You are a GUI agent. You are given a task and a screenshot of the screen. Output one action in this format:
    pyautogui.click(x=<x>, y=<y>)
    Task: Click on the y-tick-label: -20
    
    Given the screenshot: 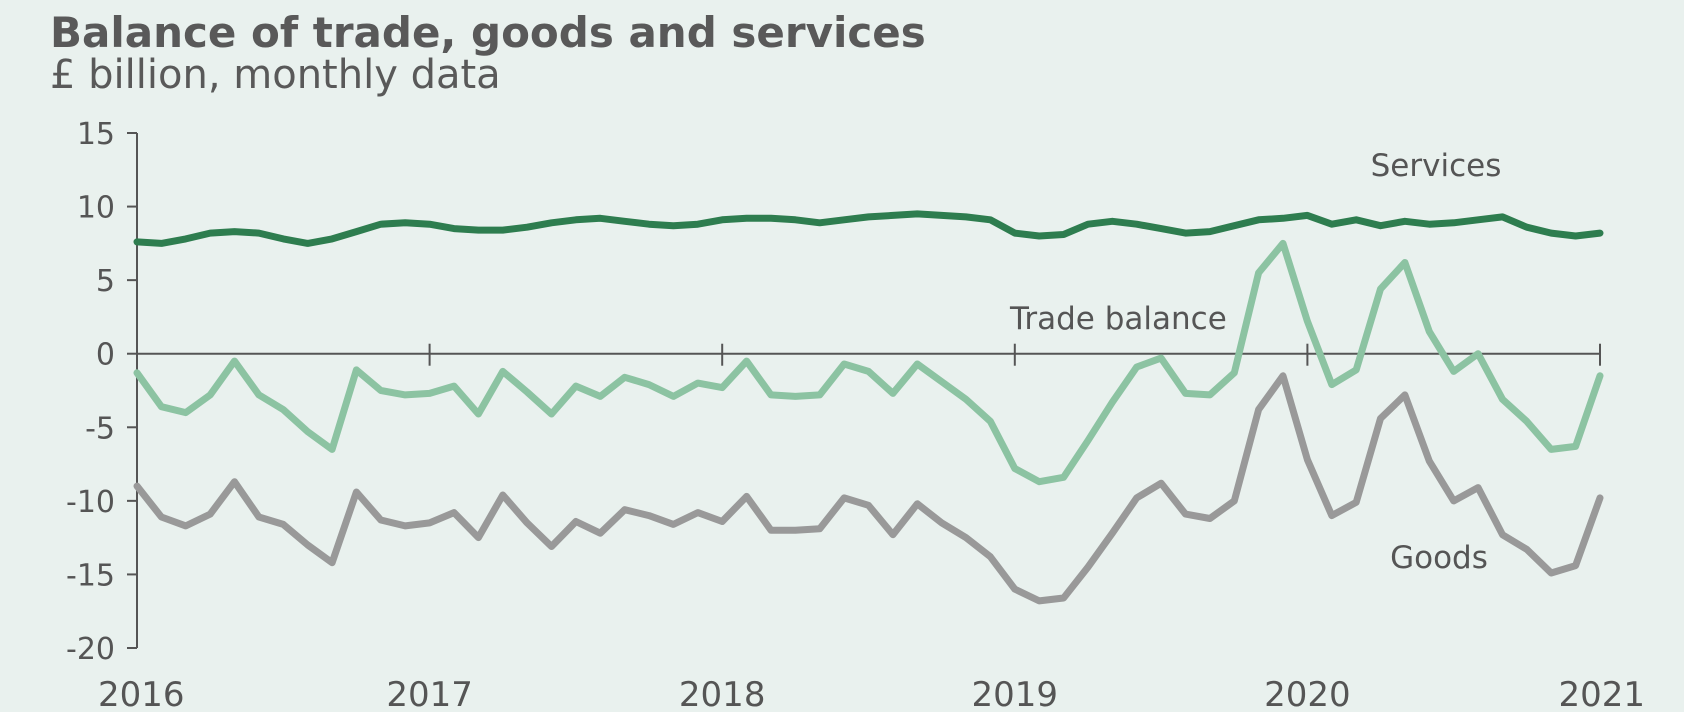 What is the action you would take?
    pyautogui.click(x=90, y=649)
    